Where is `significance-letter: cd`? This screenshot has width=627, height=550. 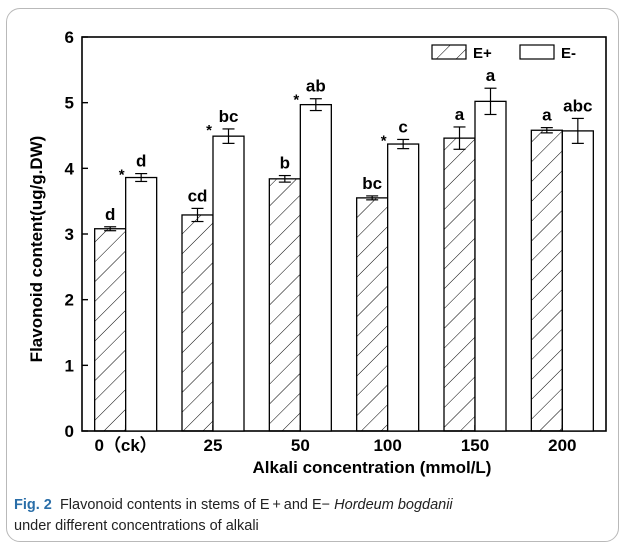
significance-letter: cd is located at coordinates (198, 195).